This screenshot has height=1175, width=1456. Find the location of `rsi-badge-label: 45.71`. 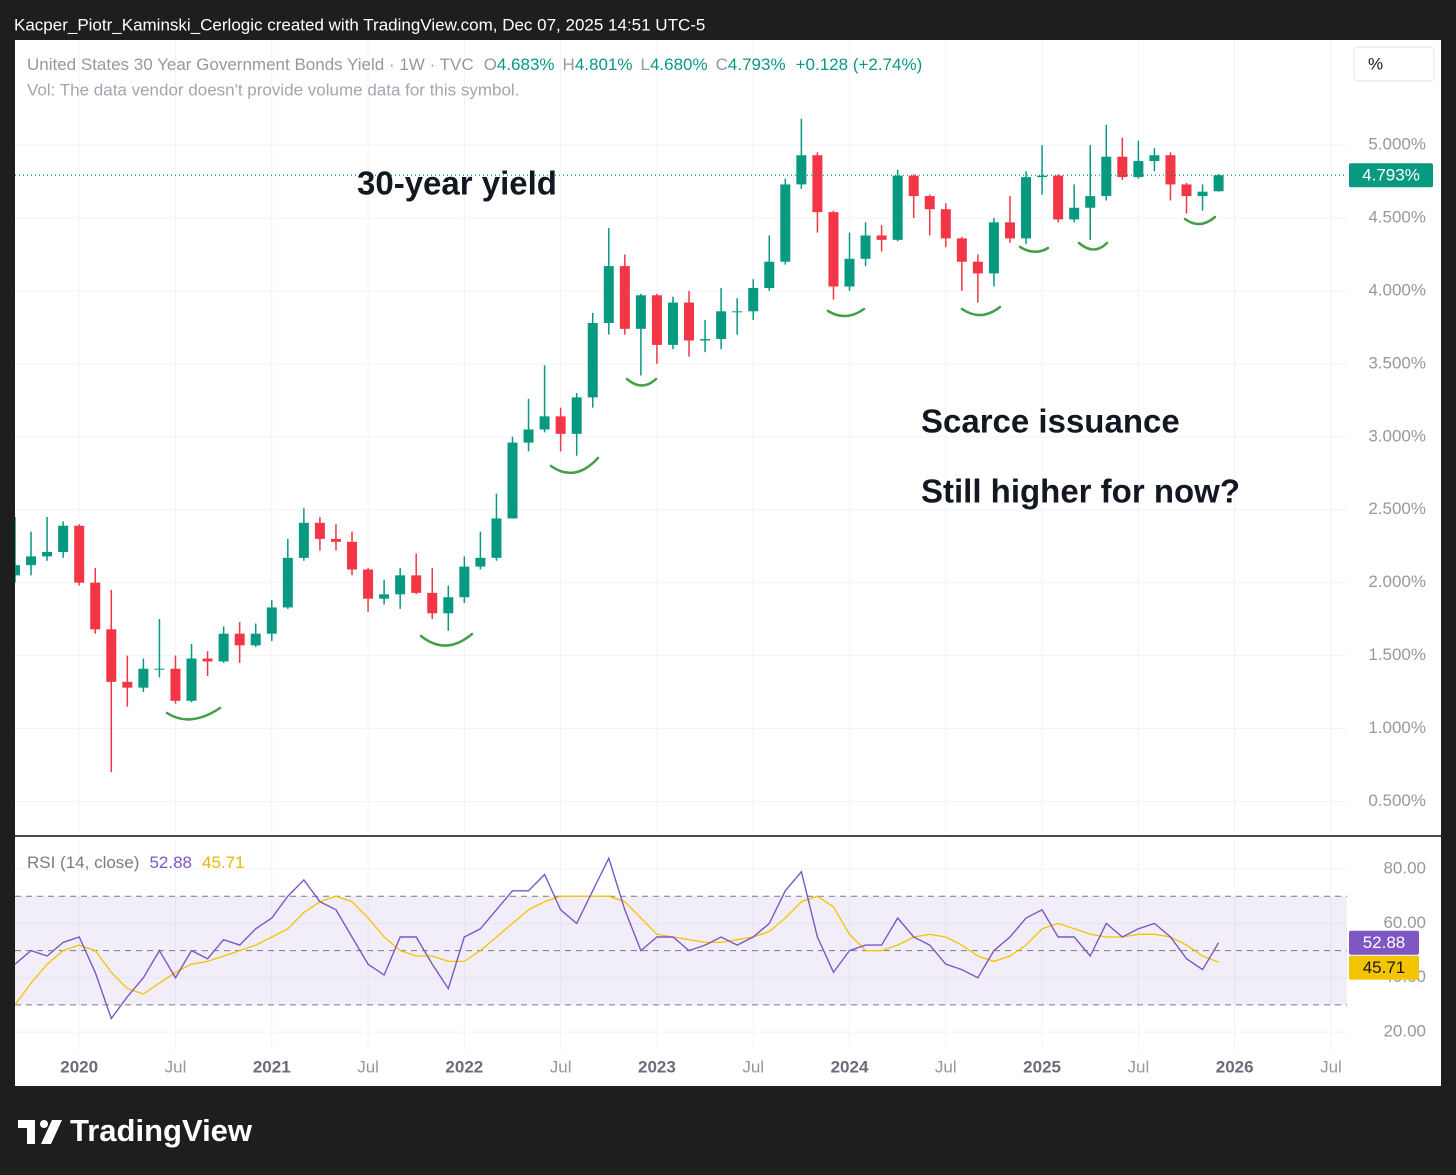

rsi-badge-label: 45.71 is located at coordinates (1384, 967).